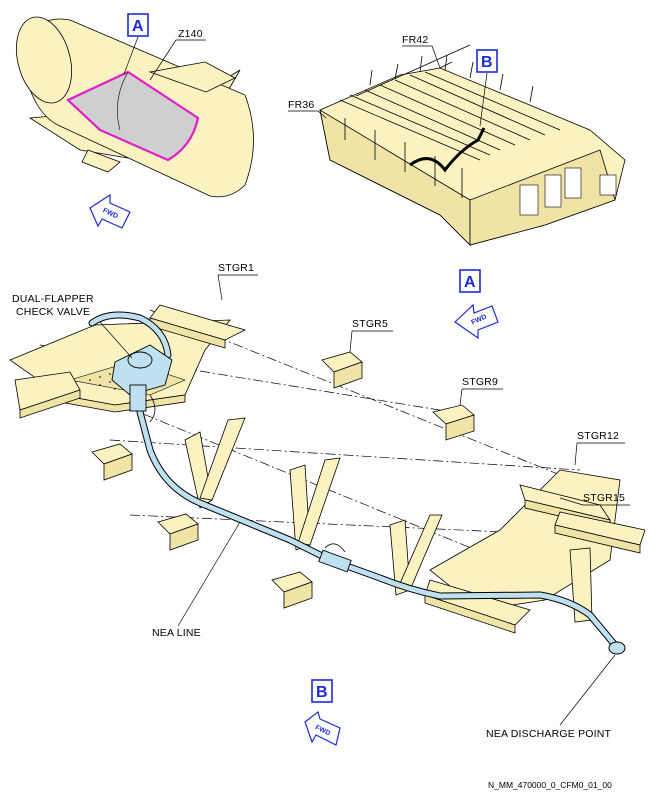 The width and height of the screenshot is (648, 797). I want to click on fuselage-overview: Z140 A FWD, so click(135, 121).